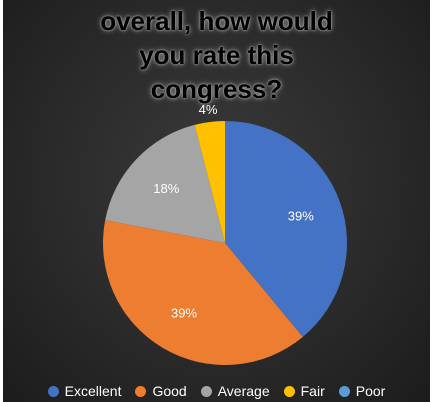  I want to click on legend-label-excellent: Excellent, so click(93, 391).